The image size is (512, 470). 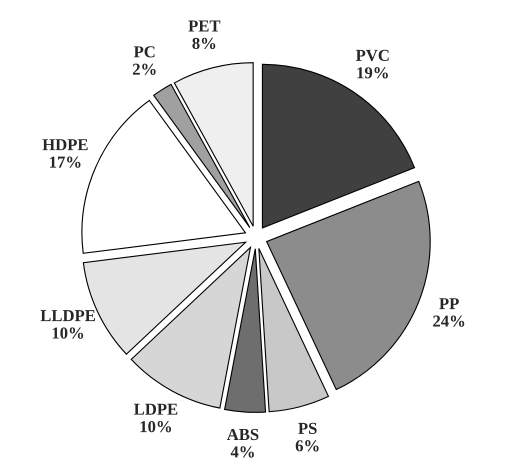 What do you see at coordinates (204, 26) in the screenshot?
I see `slice-label: PET` at bounding box center [204, 26].